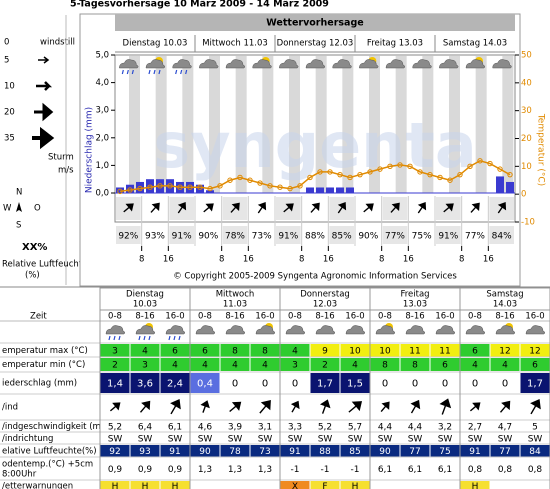 Image resolution: width=550 pixels, height=489 pixels. I want to click on cell-value: 6,1, so click(415, 470).